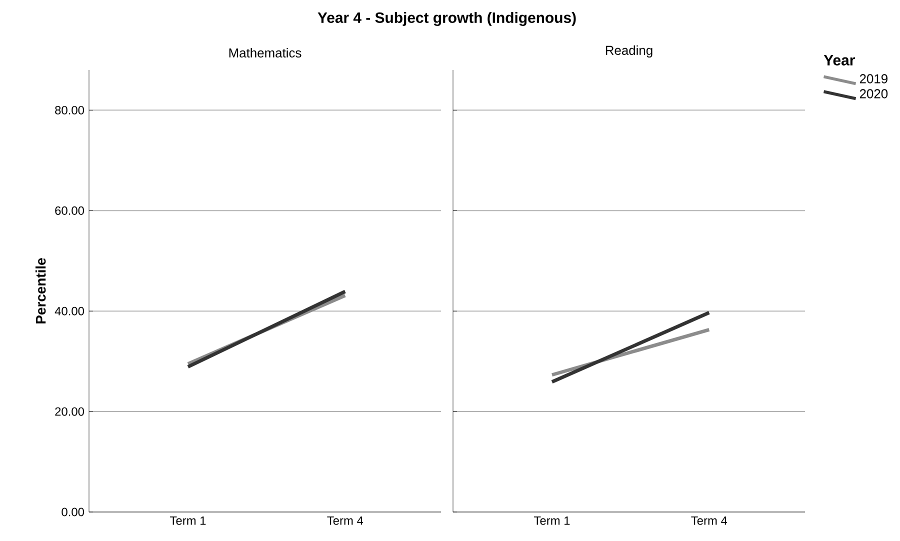  Describe the element at coordinates (874, 93) in the screenshot. I see `legend-label: 2020` at that location.